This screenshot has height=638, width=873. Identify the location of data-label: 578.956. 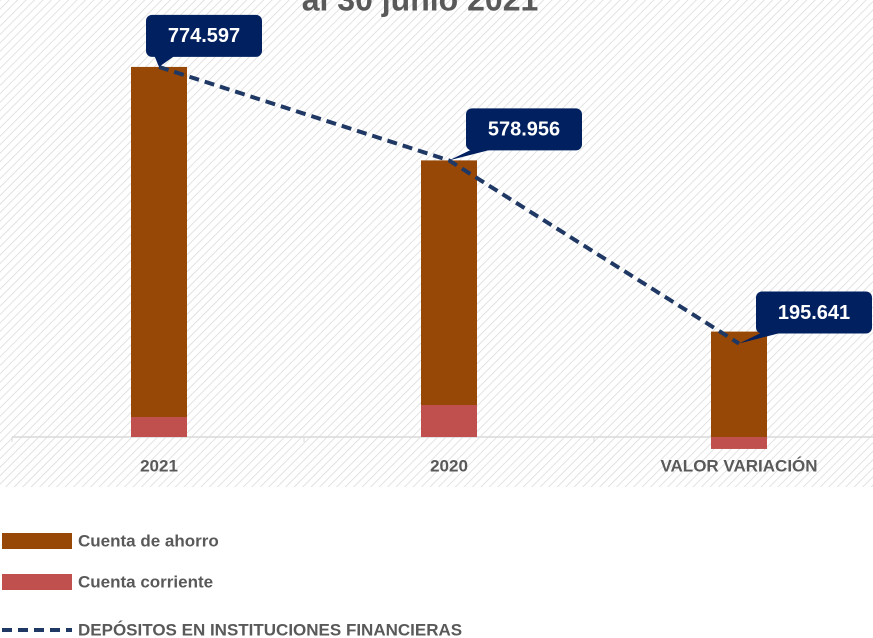
(524, 130).